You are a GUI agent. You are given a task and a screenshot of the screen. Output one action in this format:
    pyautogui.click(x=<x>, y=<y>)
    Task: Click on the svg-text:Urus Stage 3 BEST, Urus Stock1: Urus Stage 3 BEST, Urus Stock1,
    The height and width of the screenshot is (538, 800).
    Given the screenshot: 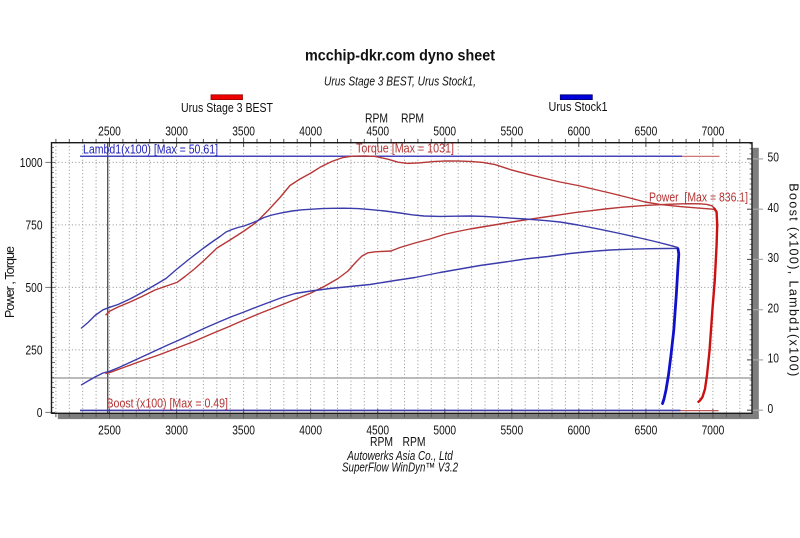 What is the action you would take?
    pyautogui.click(x=400, y=82)
    